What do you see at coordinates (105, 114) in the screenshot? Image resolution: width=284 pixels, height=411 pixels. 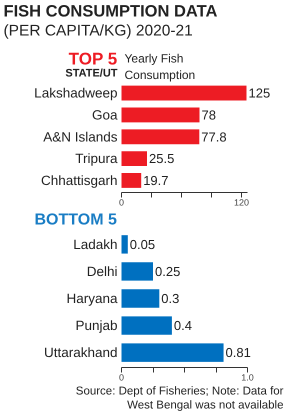 I see `y-tick-label: Goa` at bounding box center [105, 114].